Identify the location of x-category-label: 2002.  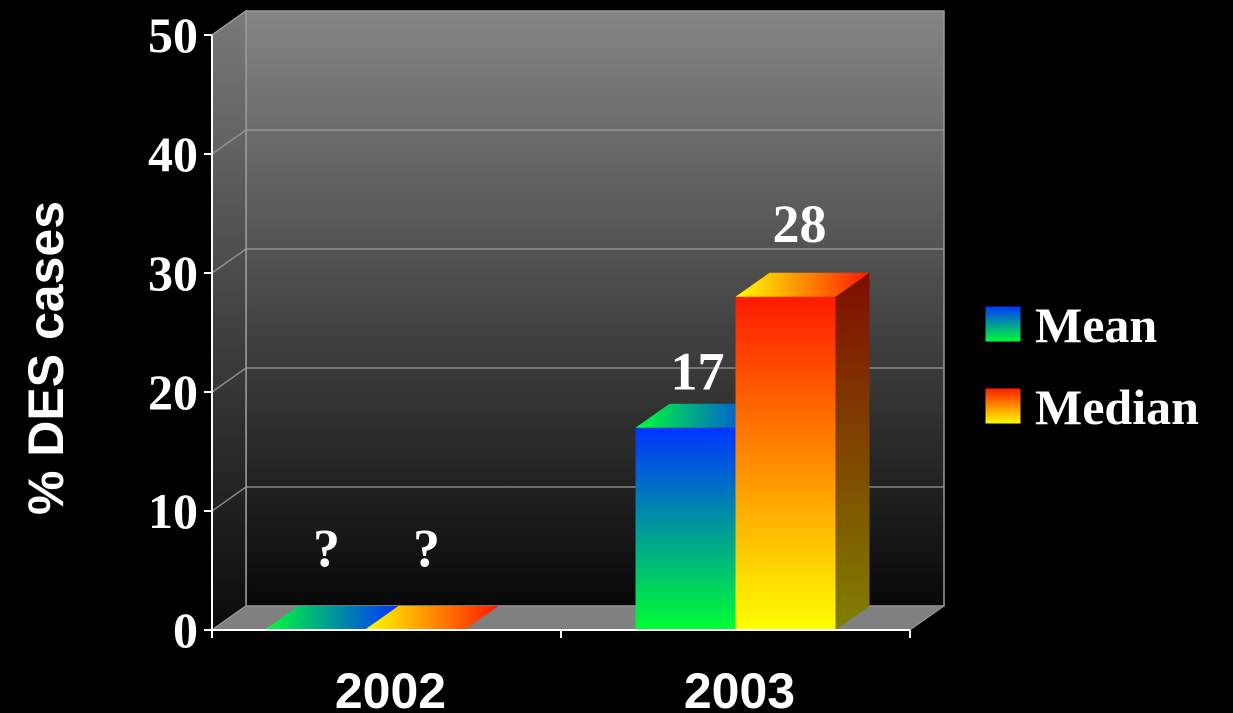
(390, 688).